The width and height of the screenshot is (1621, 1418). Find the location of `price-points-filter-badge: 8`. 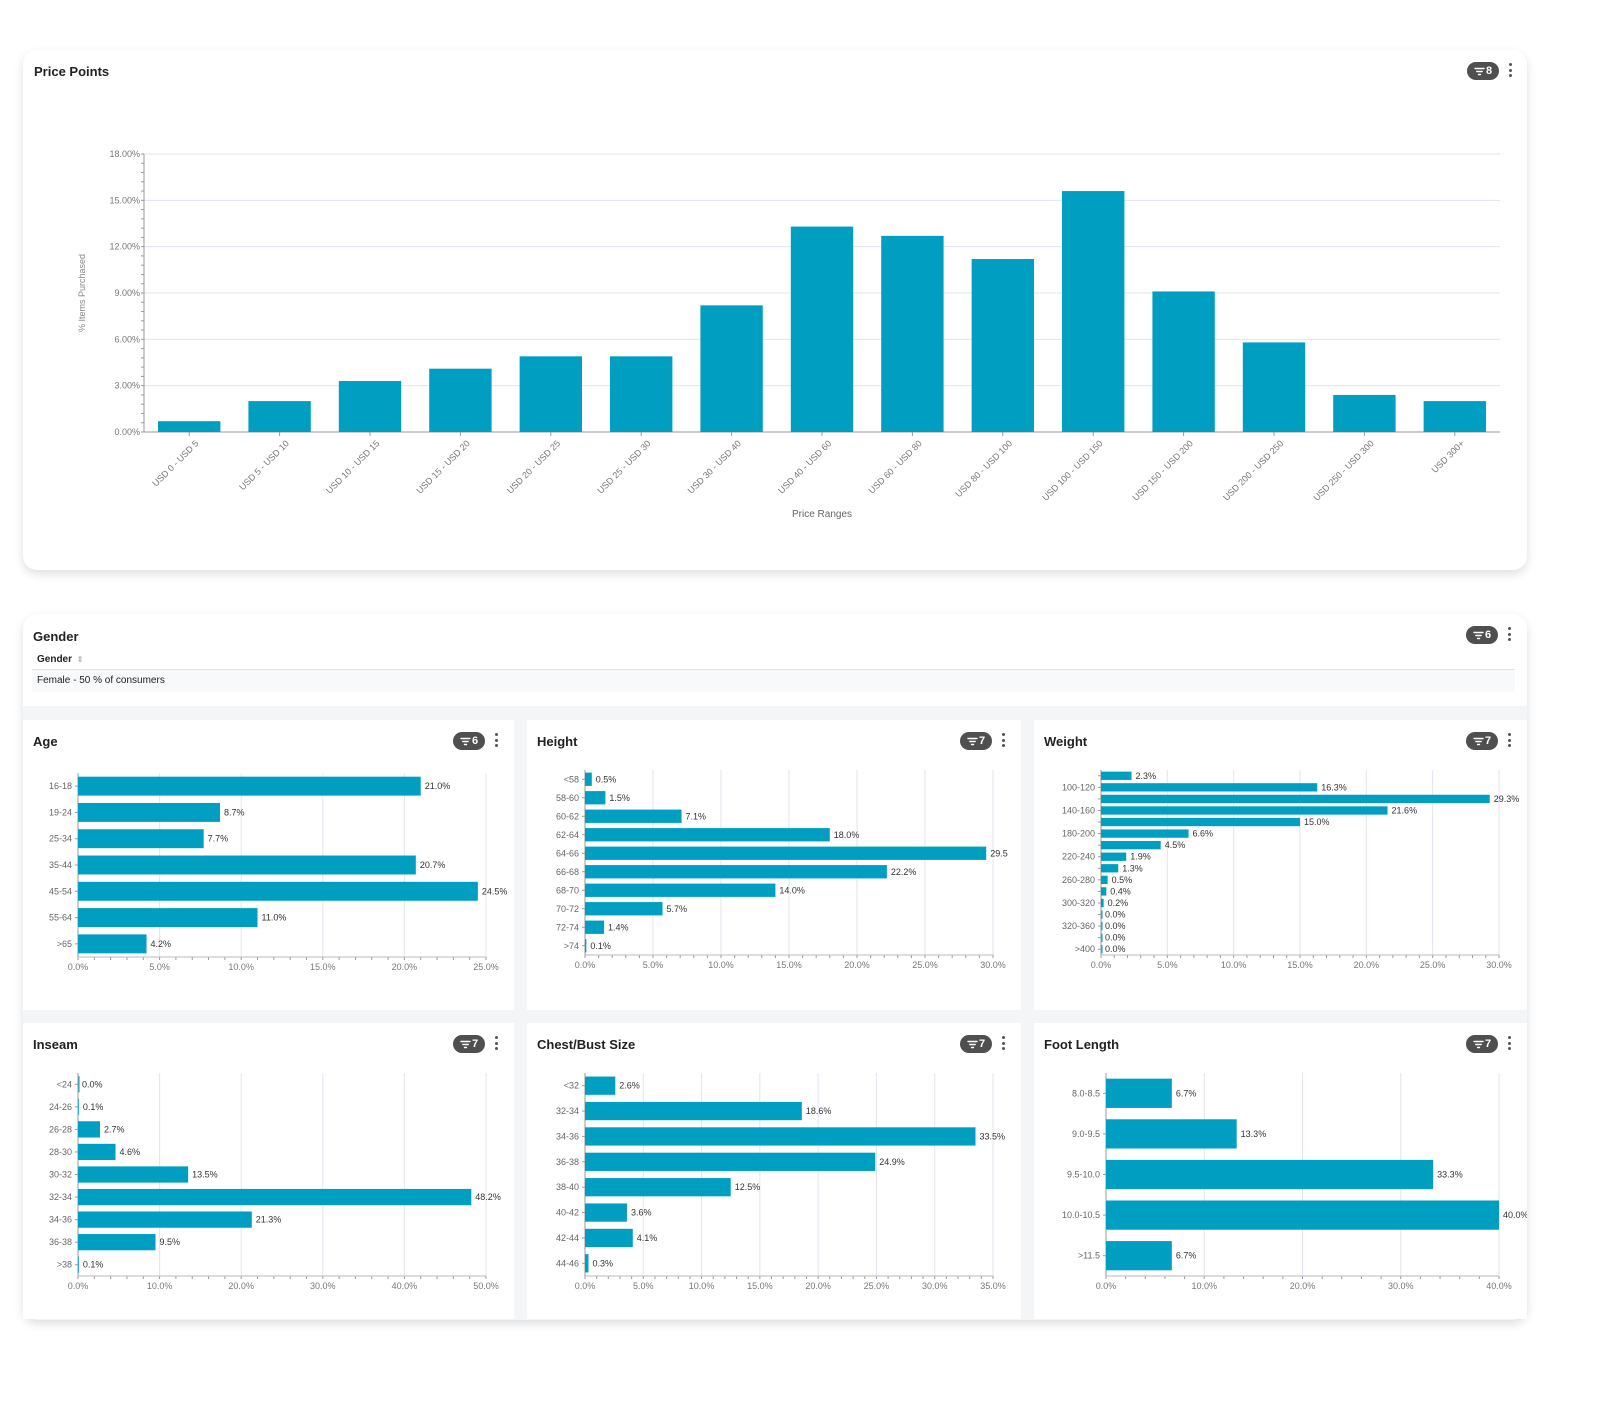

price-points-filter-badge: 8 is located at coordinates (1483, 71).